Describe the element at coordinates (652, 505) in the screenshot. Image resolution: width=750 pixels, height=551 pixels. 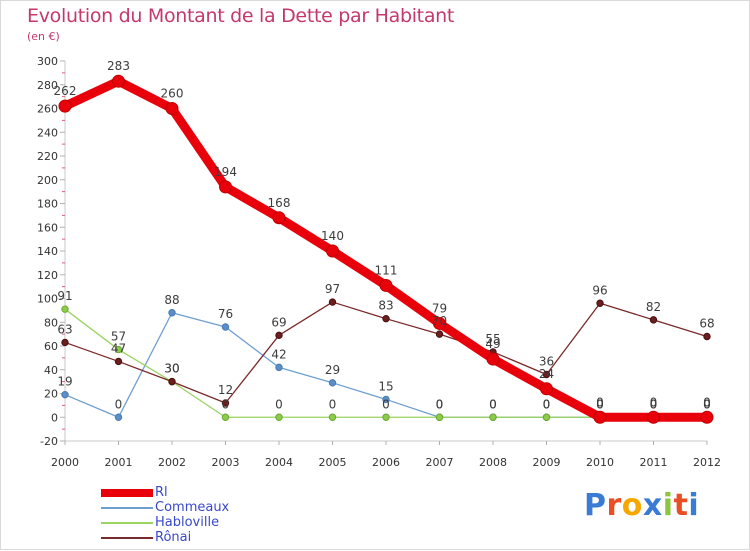
I see `logo-letter: x` at that location.